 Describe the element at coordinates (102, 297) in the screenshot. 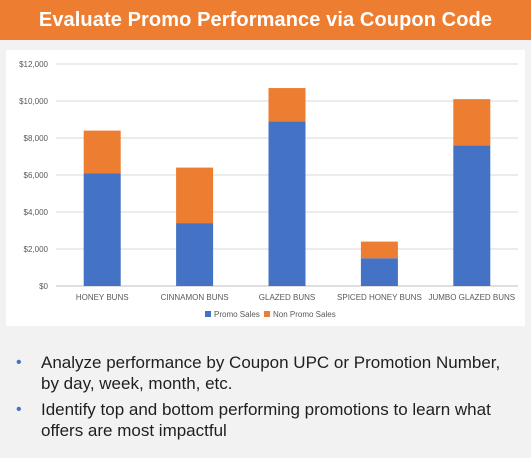

I see `x-tick-label: HONEY BUNS` at that location.